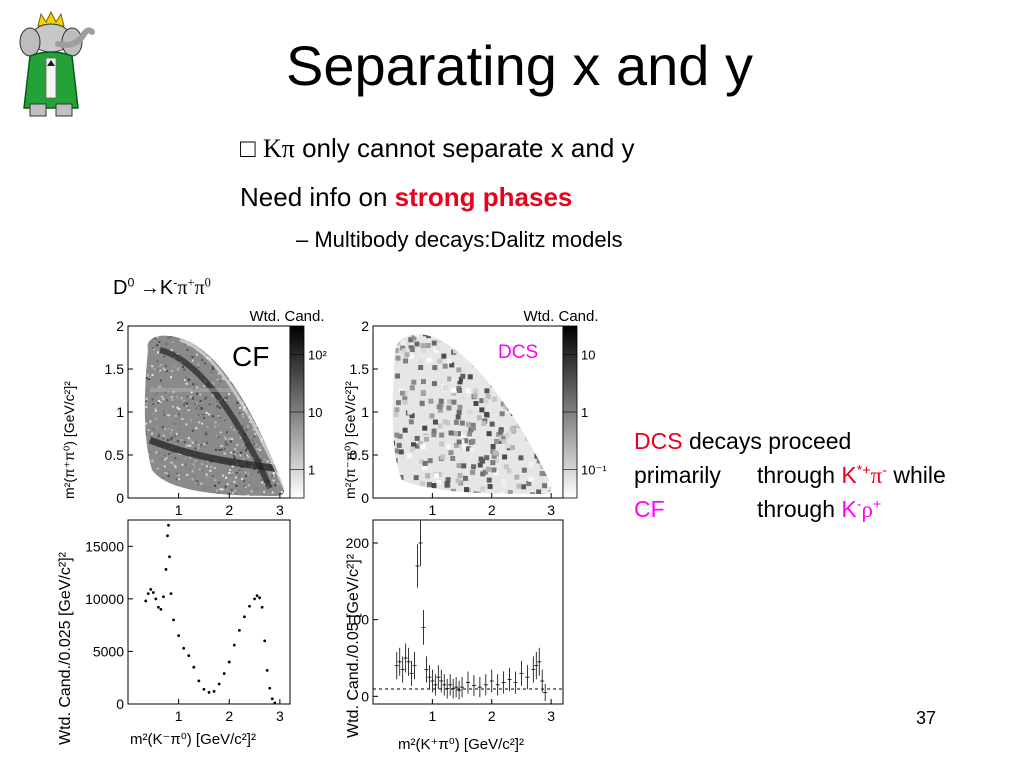 This screenshot has height=768, width=1024. What do you see at coordinates (360, 369) in the screenshot?
I see `dcs-ytick-label: 1.5` at bounding box center [360, 369].